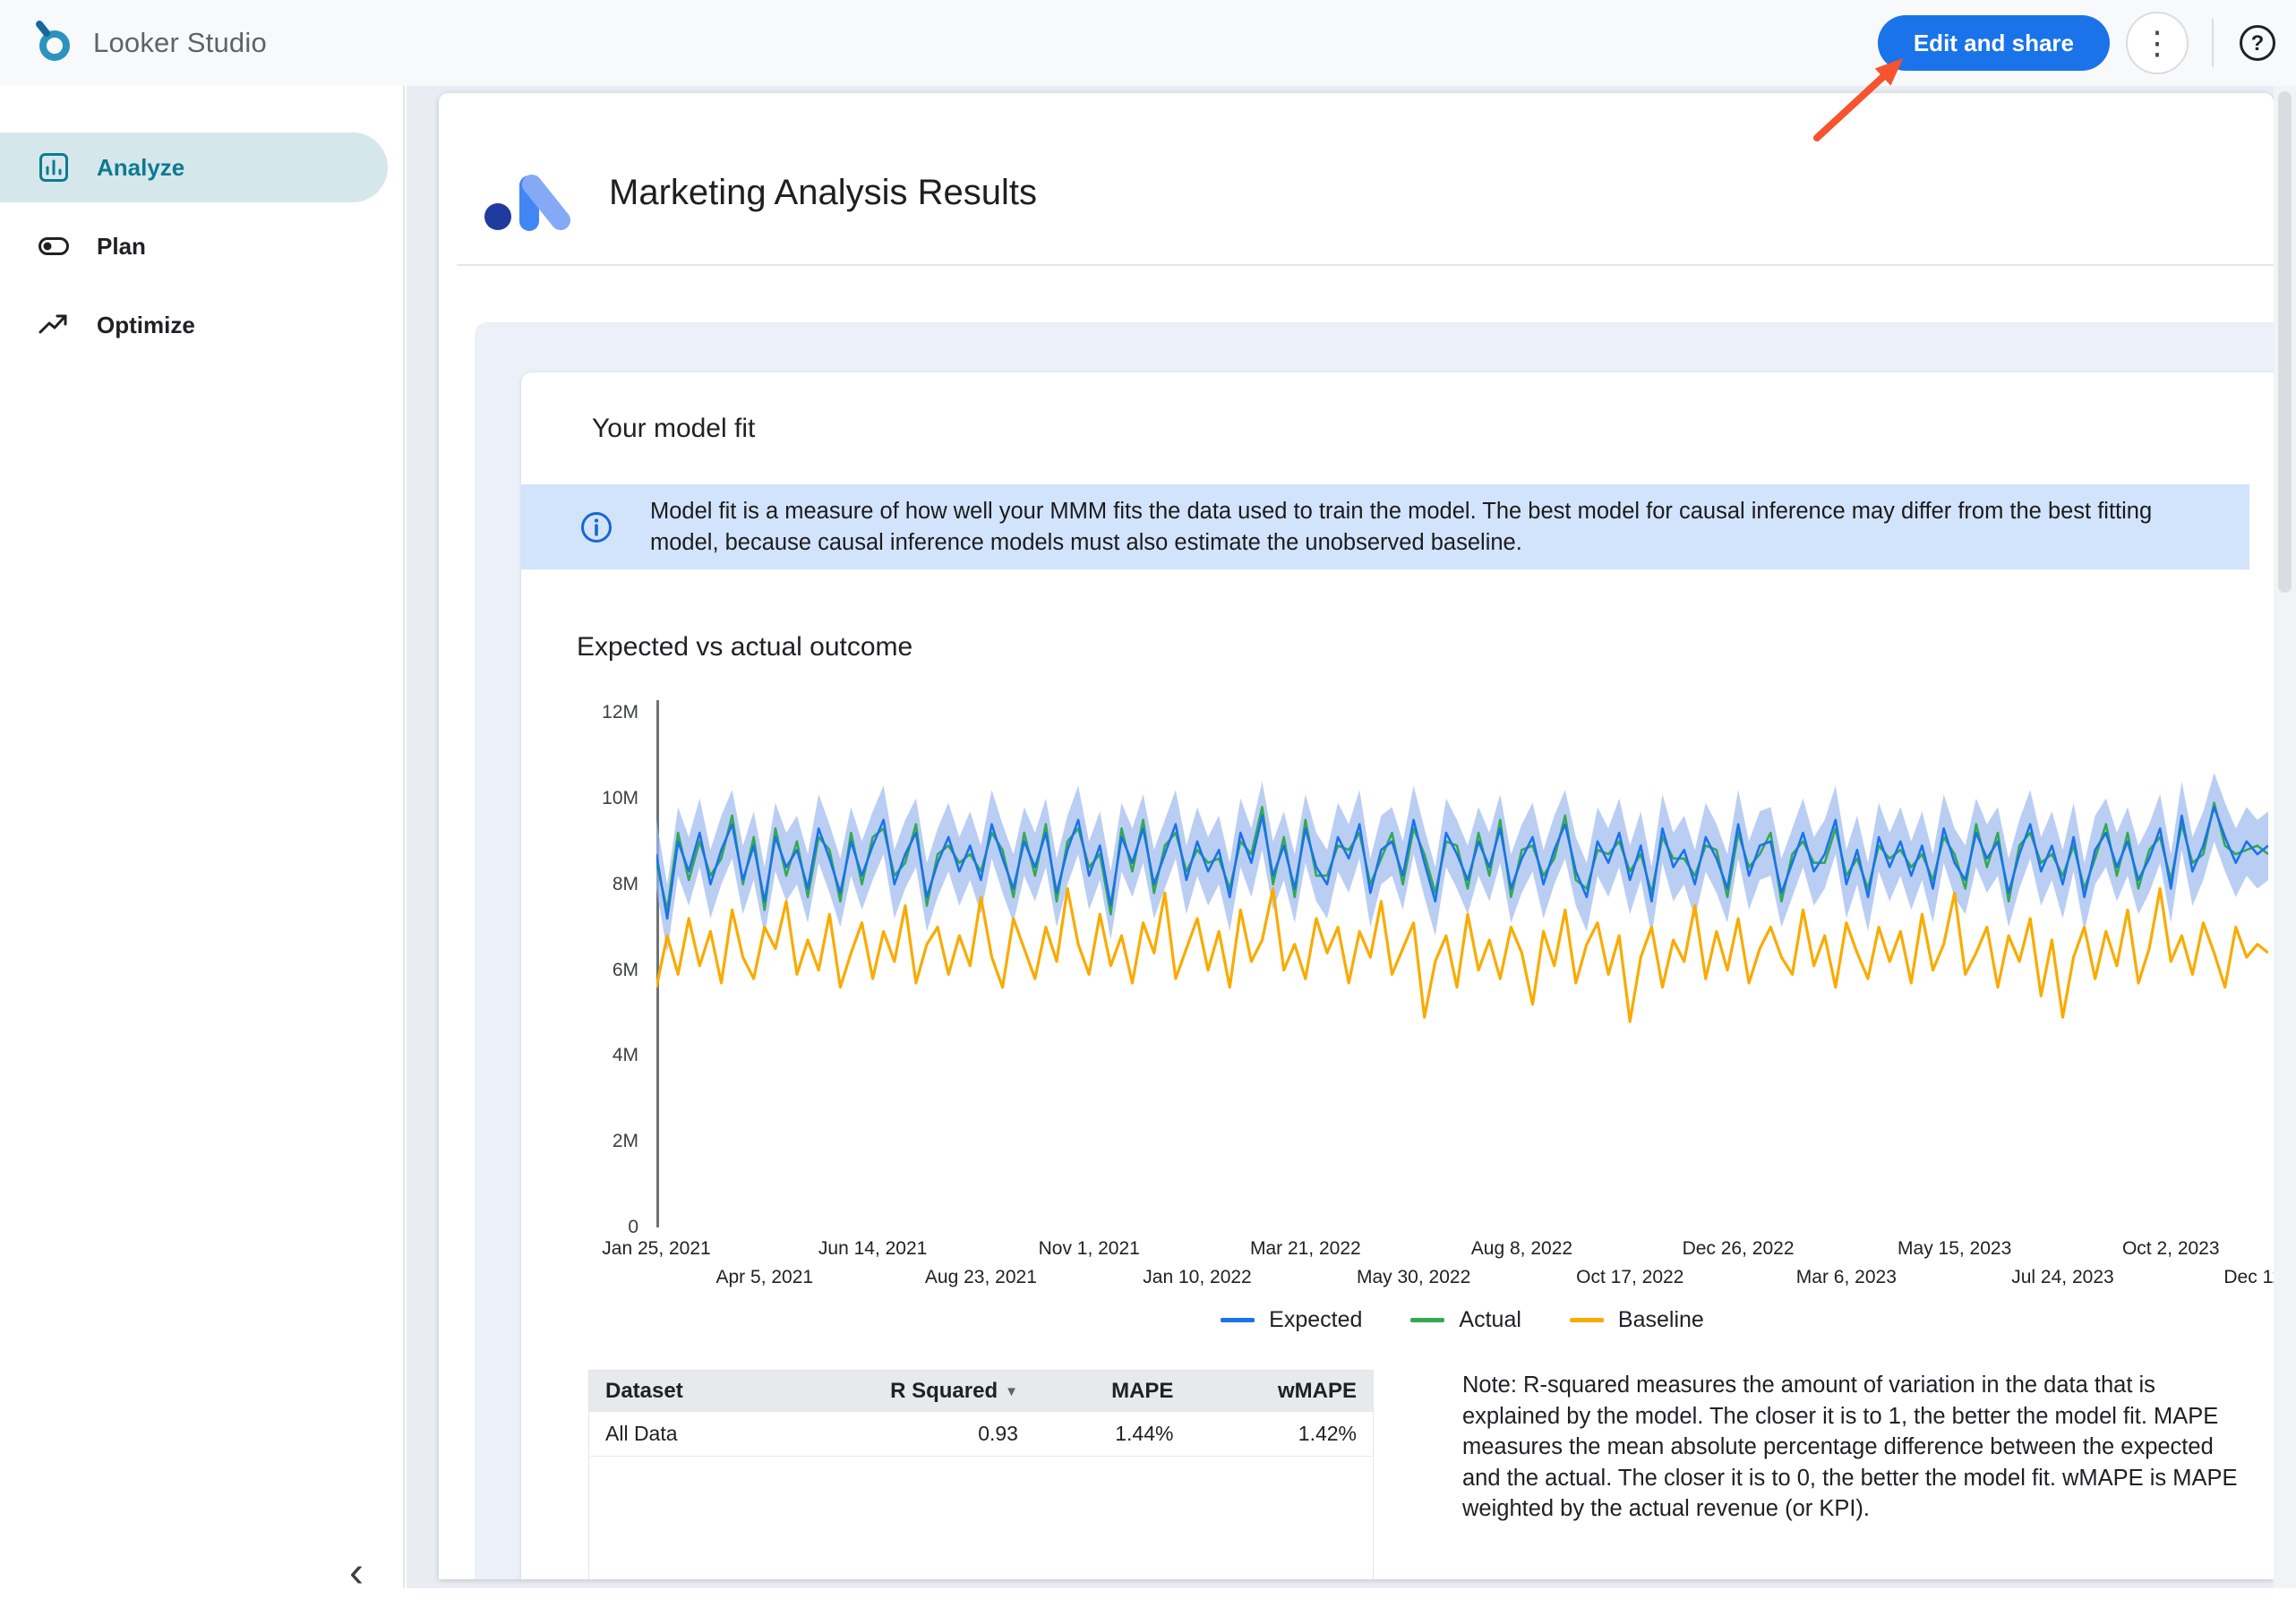  I want to click on more-options-icon: ⋮, so click(2157, 42).